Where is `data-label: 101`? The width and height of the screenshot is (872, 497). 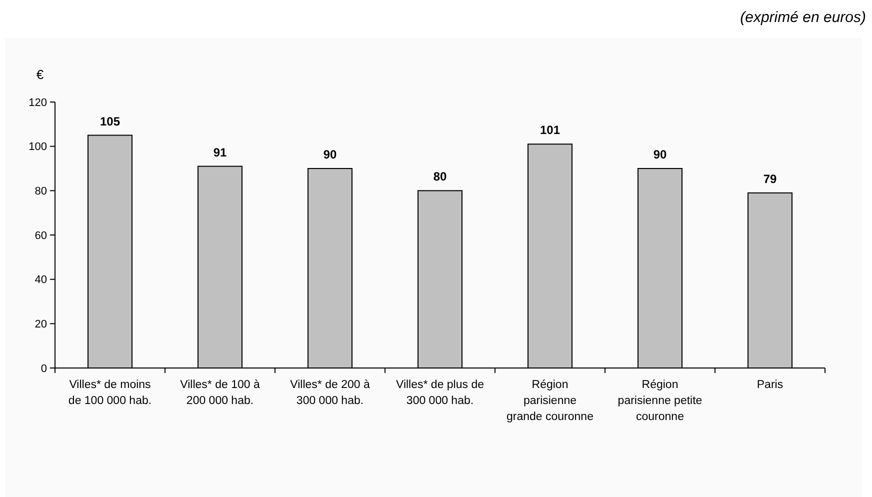 data-label: 101 is located at coordinates (550, 130).